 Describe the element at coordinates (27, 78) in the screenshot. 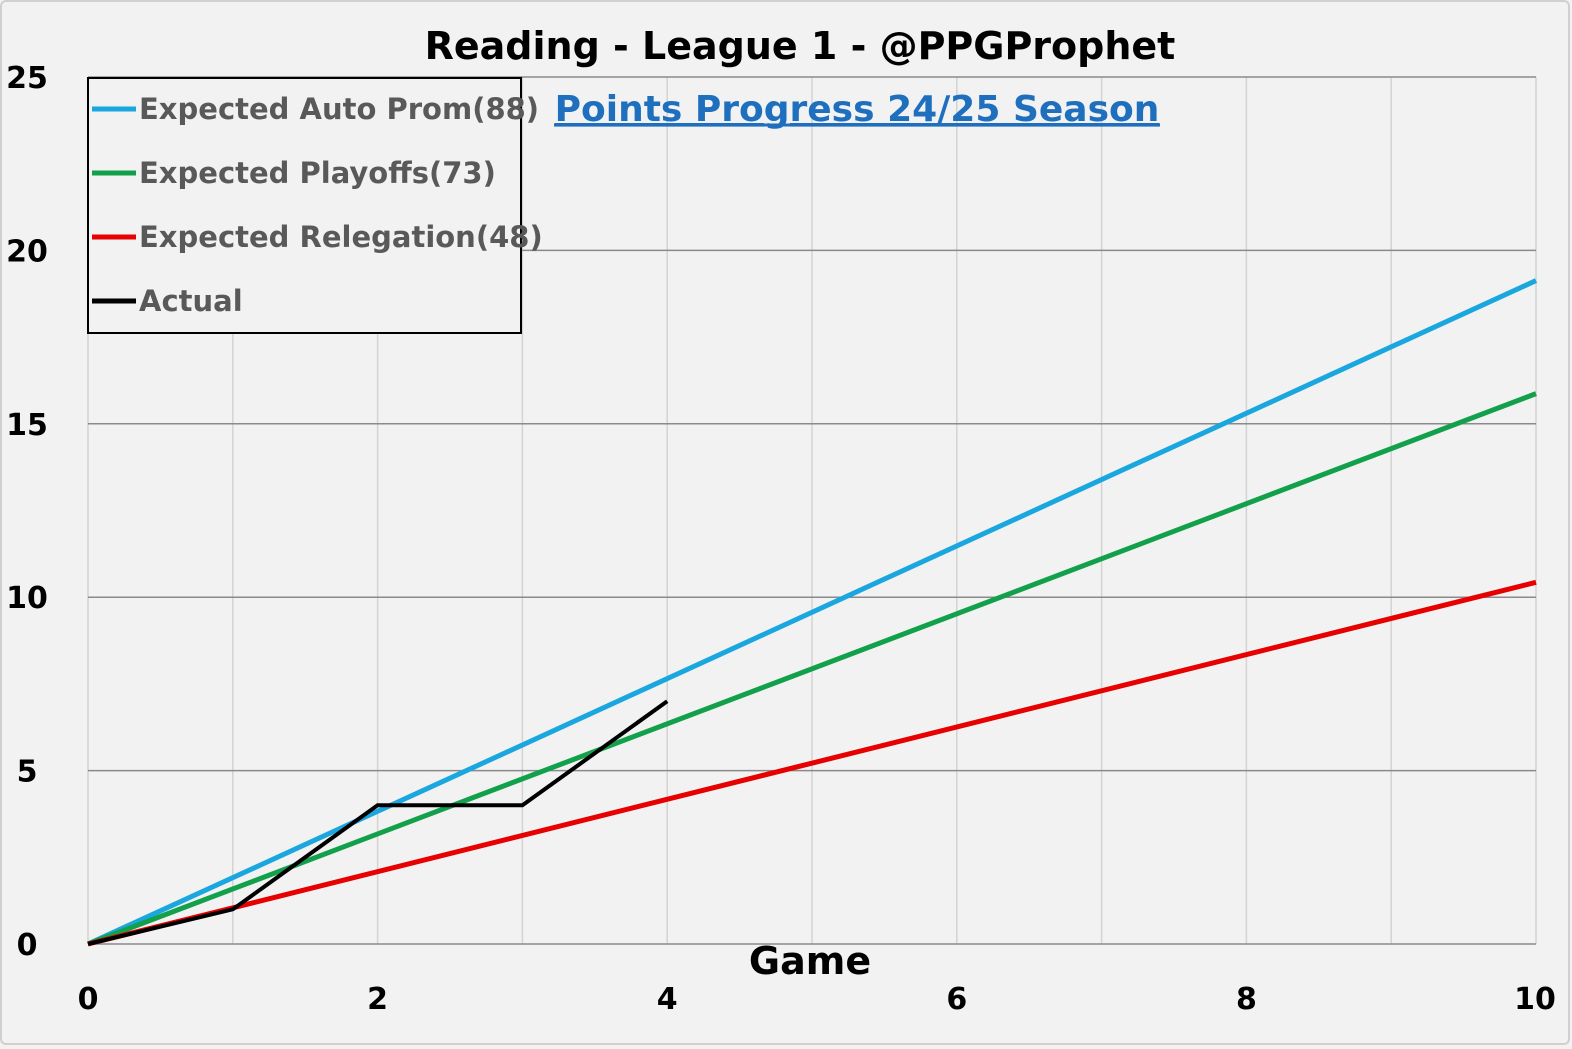

I see `y-tick-label: 25` at that location.